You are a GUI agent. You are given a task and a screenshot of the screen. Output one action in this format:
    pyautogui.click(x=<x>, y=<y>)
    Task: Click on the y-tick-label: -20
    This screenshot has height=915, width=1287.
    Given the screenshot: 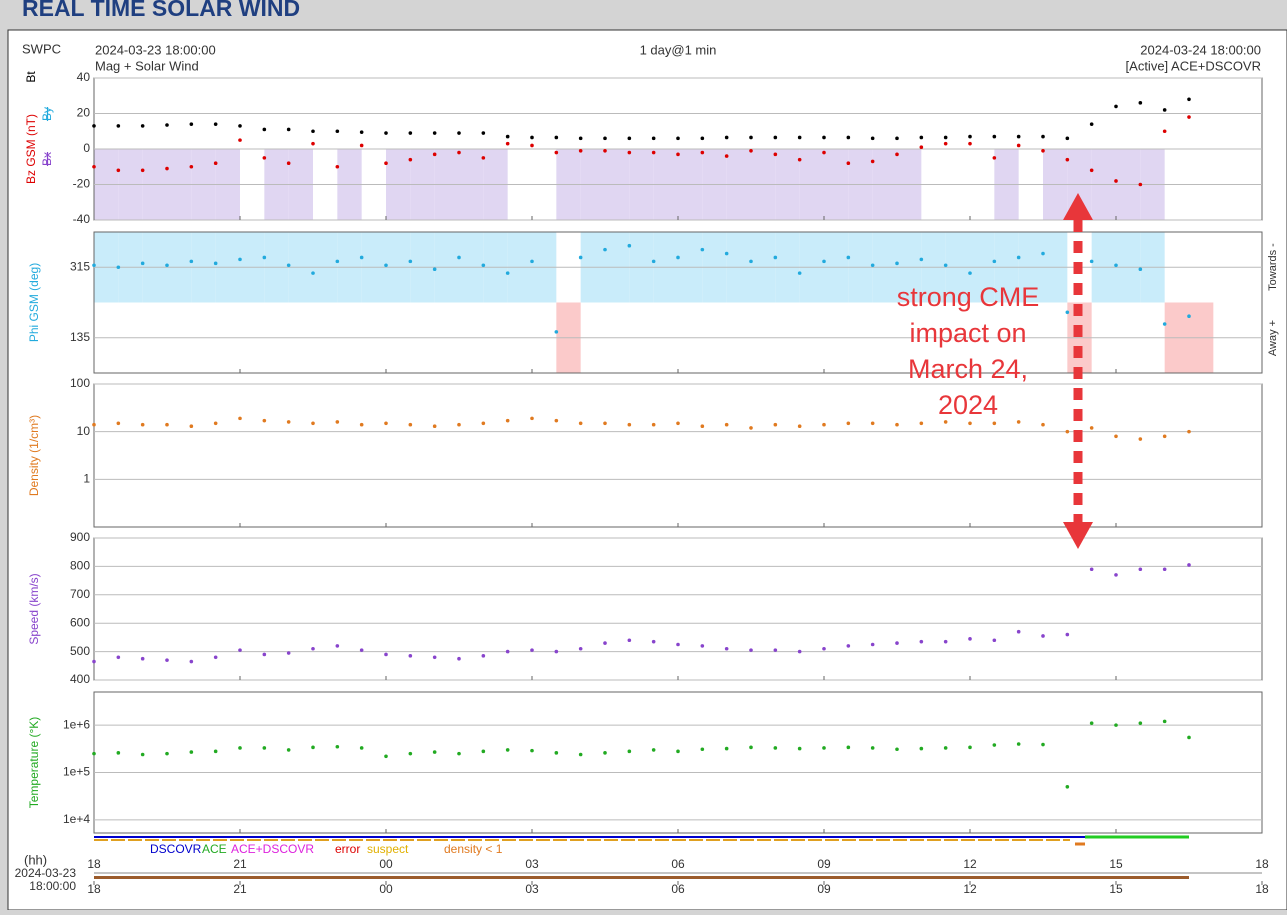 What is the action you would take?
    pyautogui.click(x=82, y=184)
    